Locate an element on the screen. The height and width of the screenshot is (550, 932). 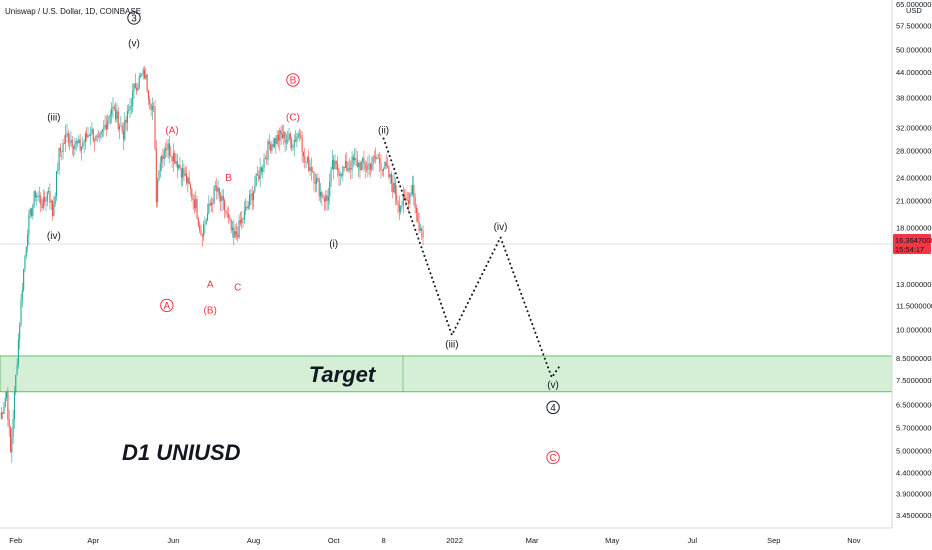
target-label: Target is located at coordinates (343, 374).